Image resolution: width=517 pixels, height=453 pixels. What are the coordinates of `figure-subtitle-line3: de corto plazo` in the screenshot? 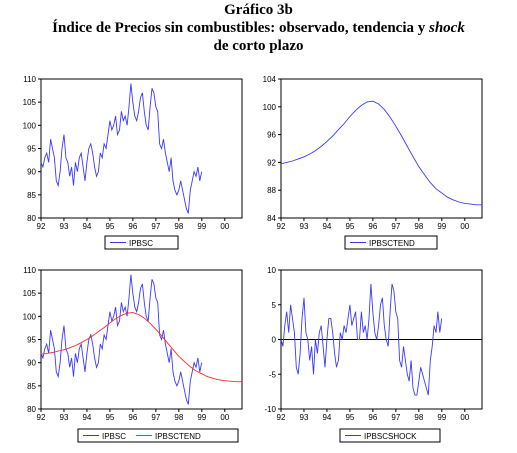 It's located at (258, 46).